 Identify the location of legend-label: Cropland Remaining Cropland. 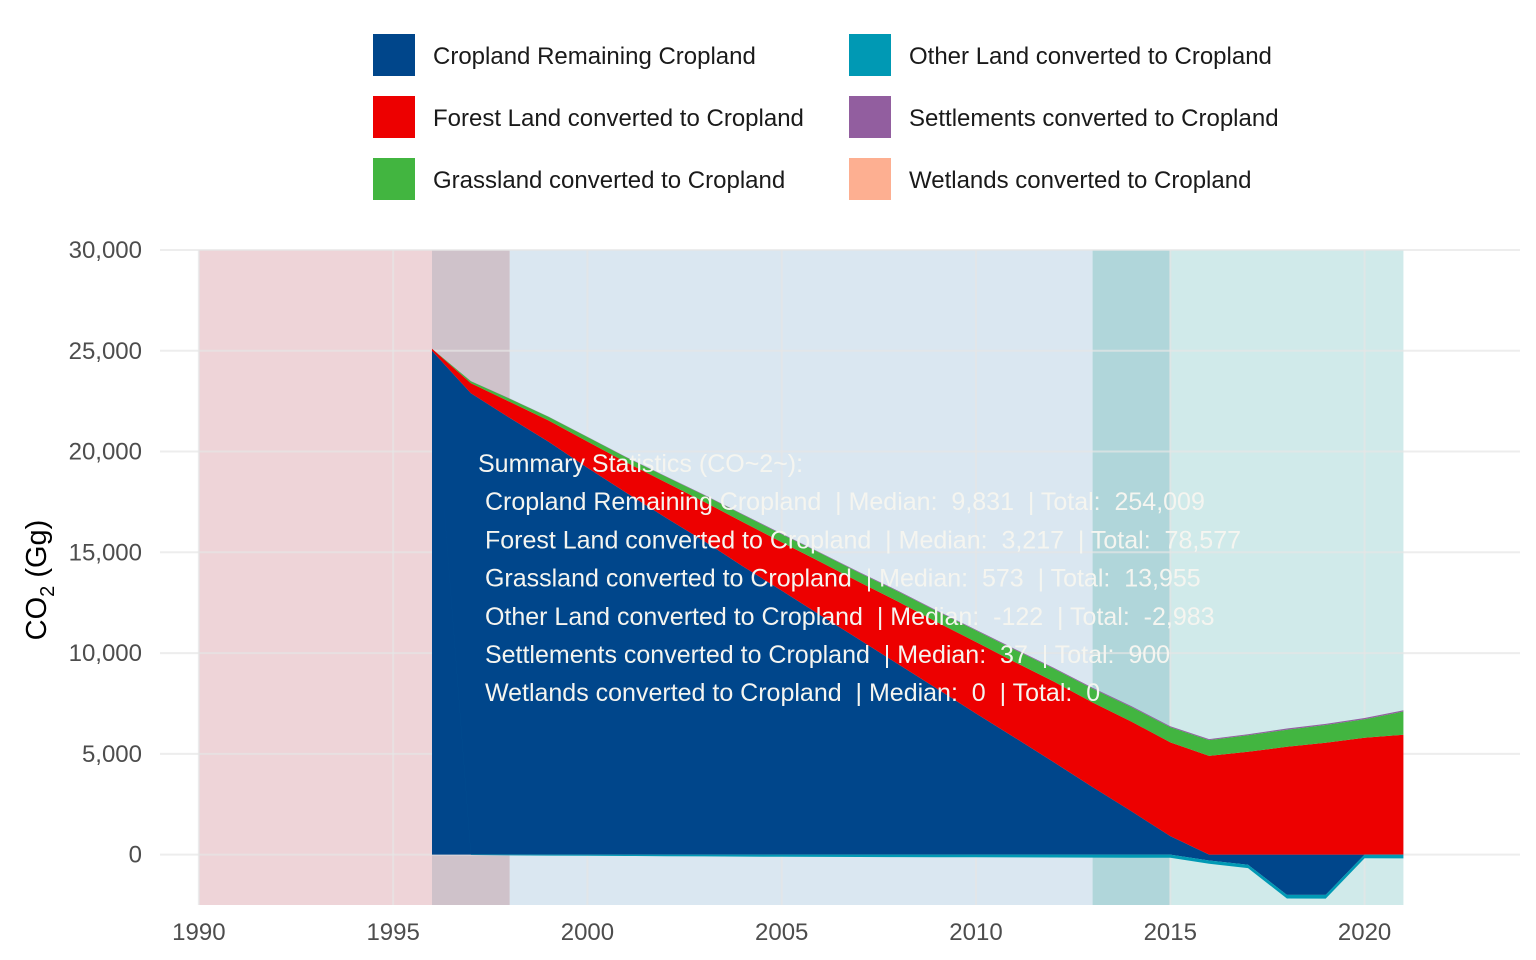
(594, 56).